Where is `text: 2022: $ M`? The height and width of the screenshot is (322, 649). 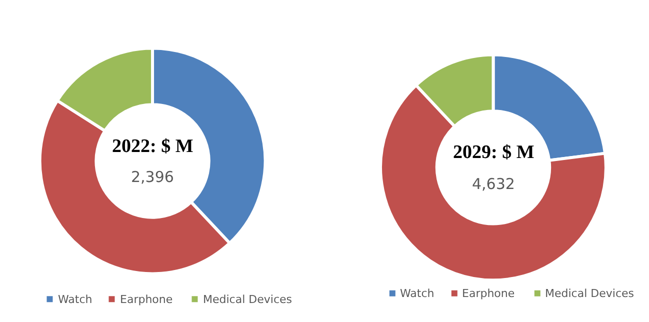 text: 2022: $ M is located at coordinates (153, 146).